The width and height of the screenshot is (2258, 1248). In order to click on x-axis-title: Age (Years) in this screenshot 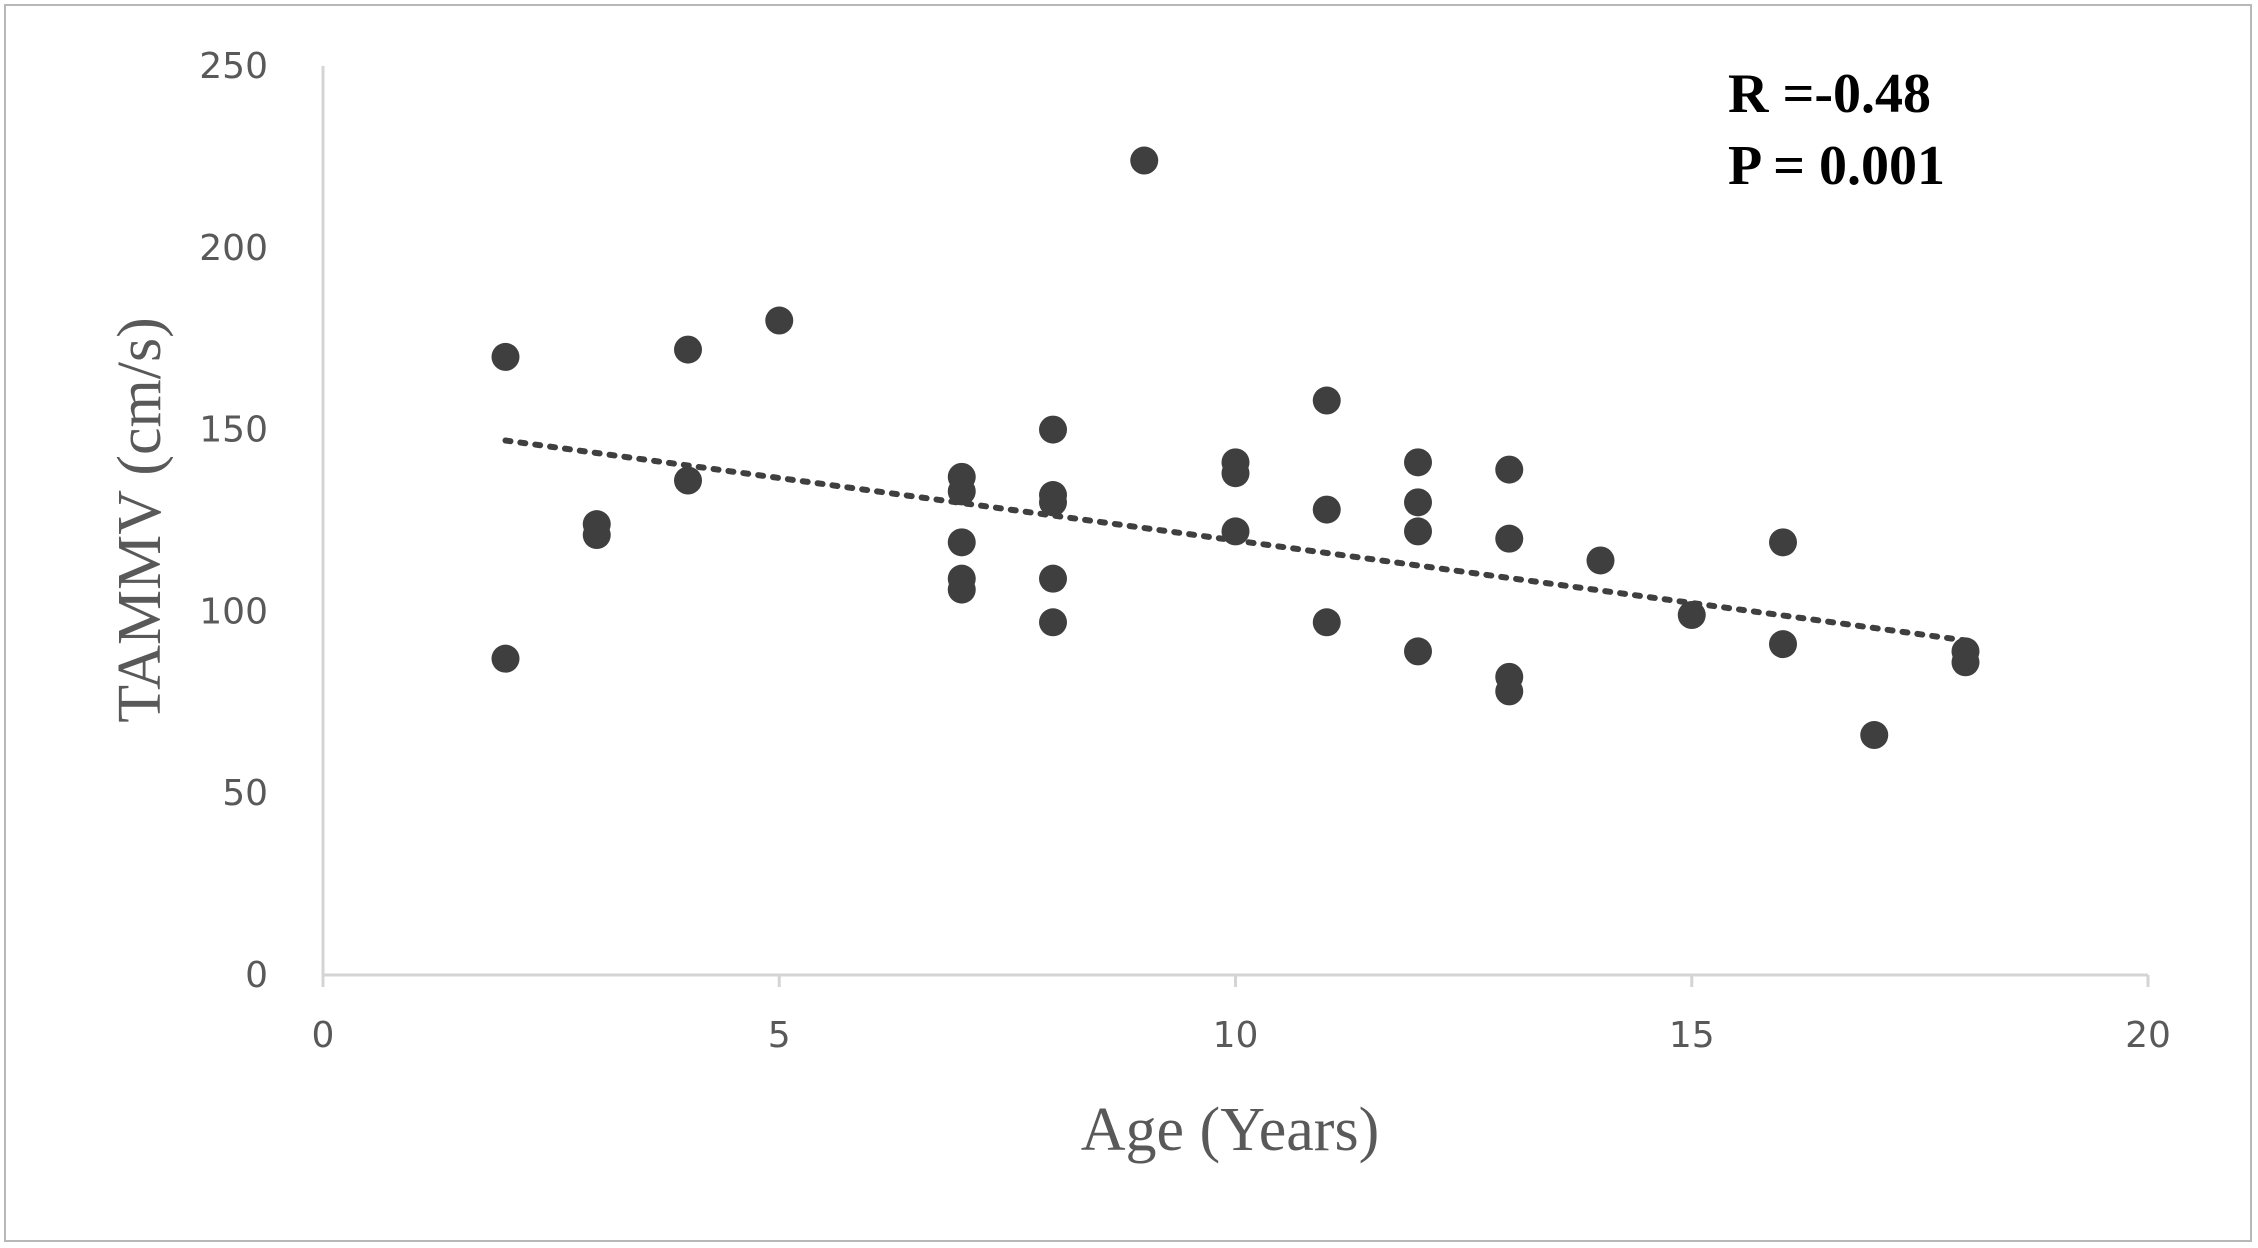, I will do `click(1230, 1130)`.